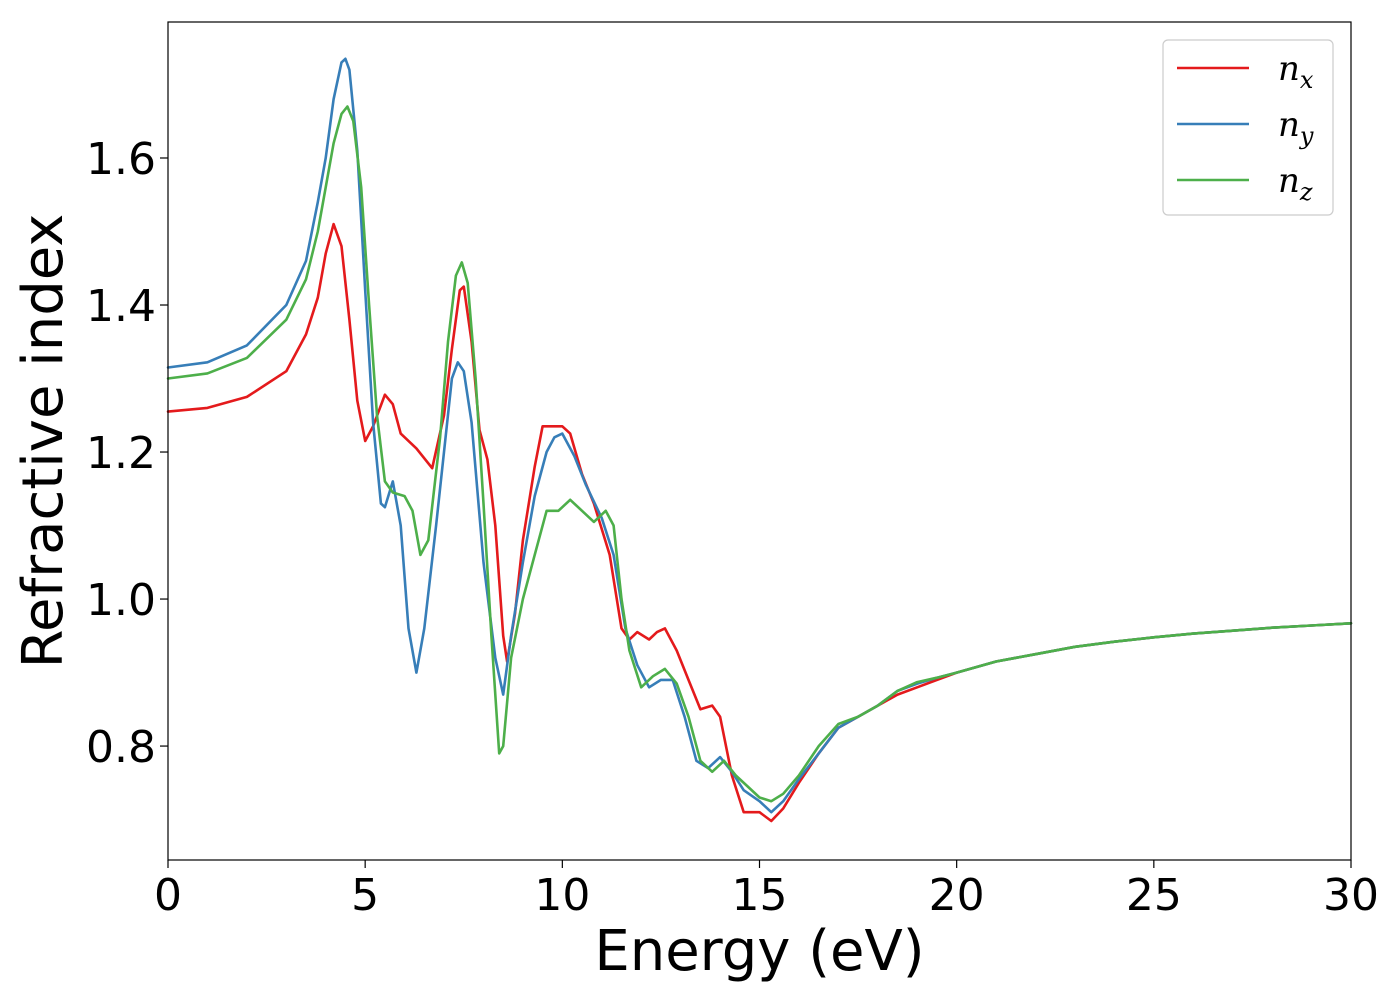 This screenshot has height=1000, width=1400. I want to click on x-tick-label: 5, so click(365, 895).